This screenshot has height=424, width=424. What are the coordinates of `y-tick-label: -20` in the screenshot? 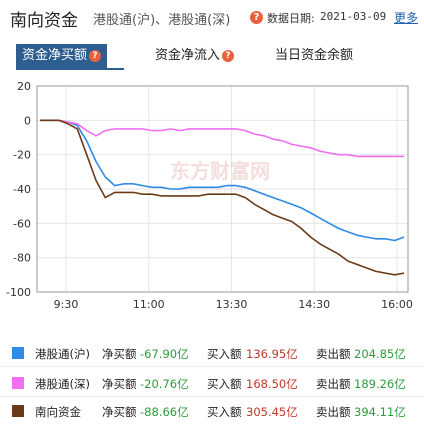 It's located at (22, 155).